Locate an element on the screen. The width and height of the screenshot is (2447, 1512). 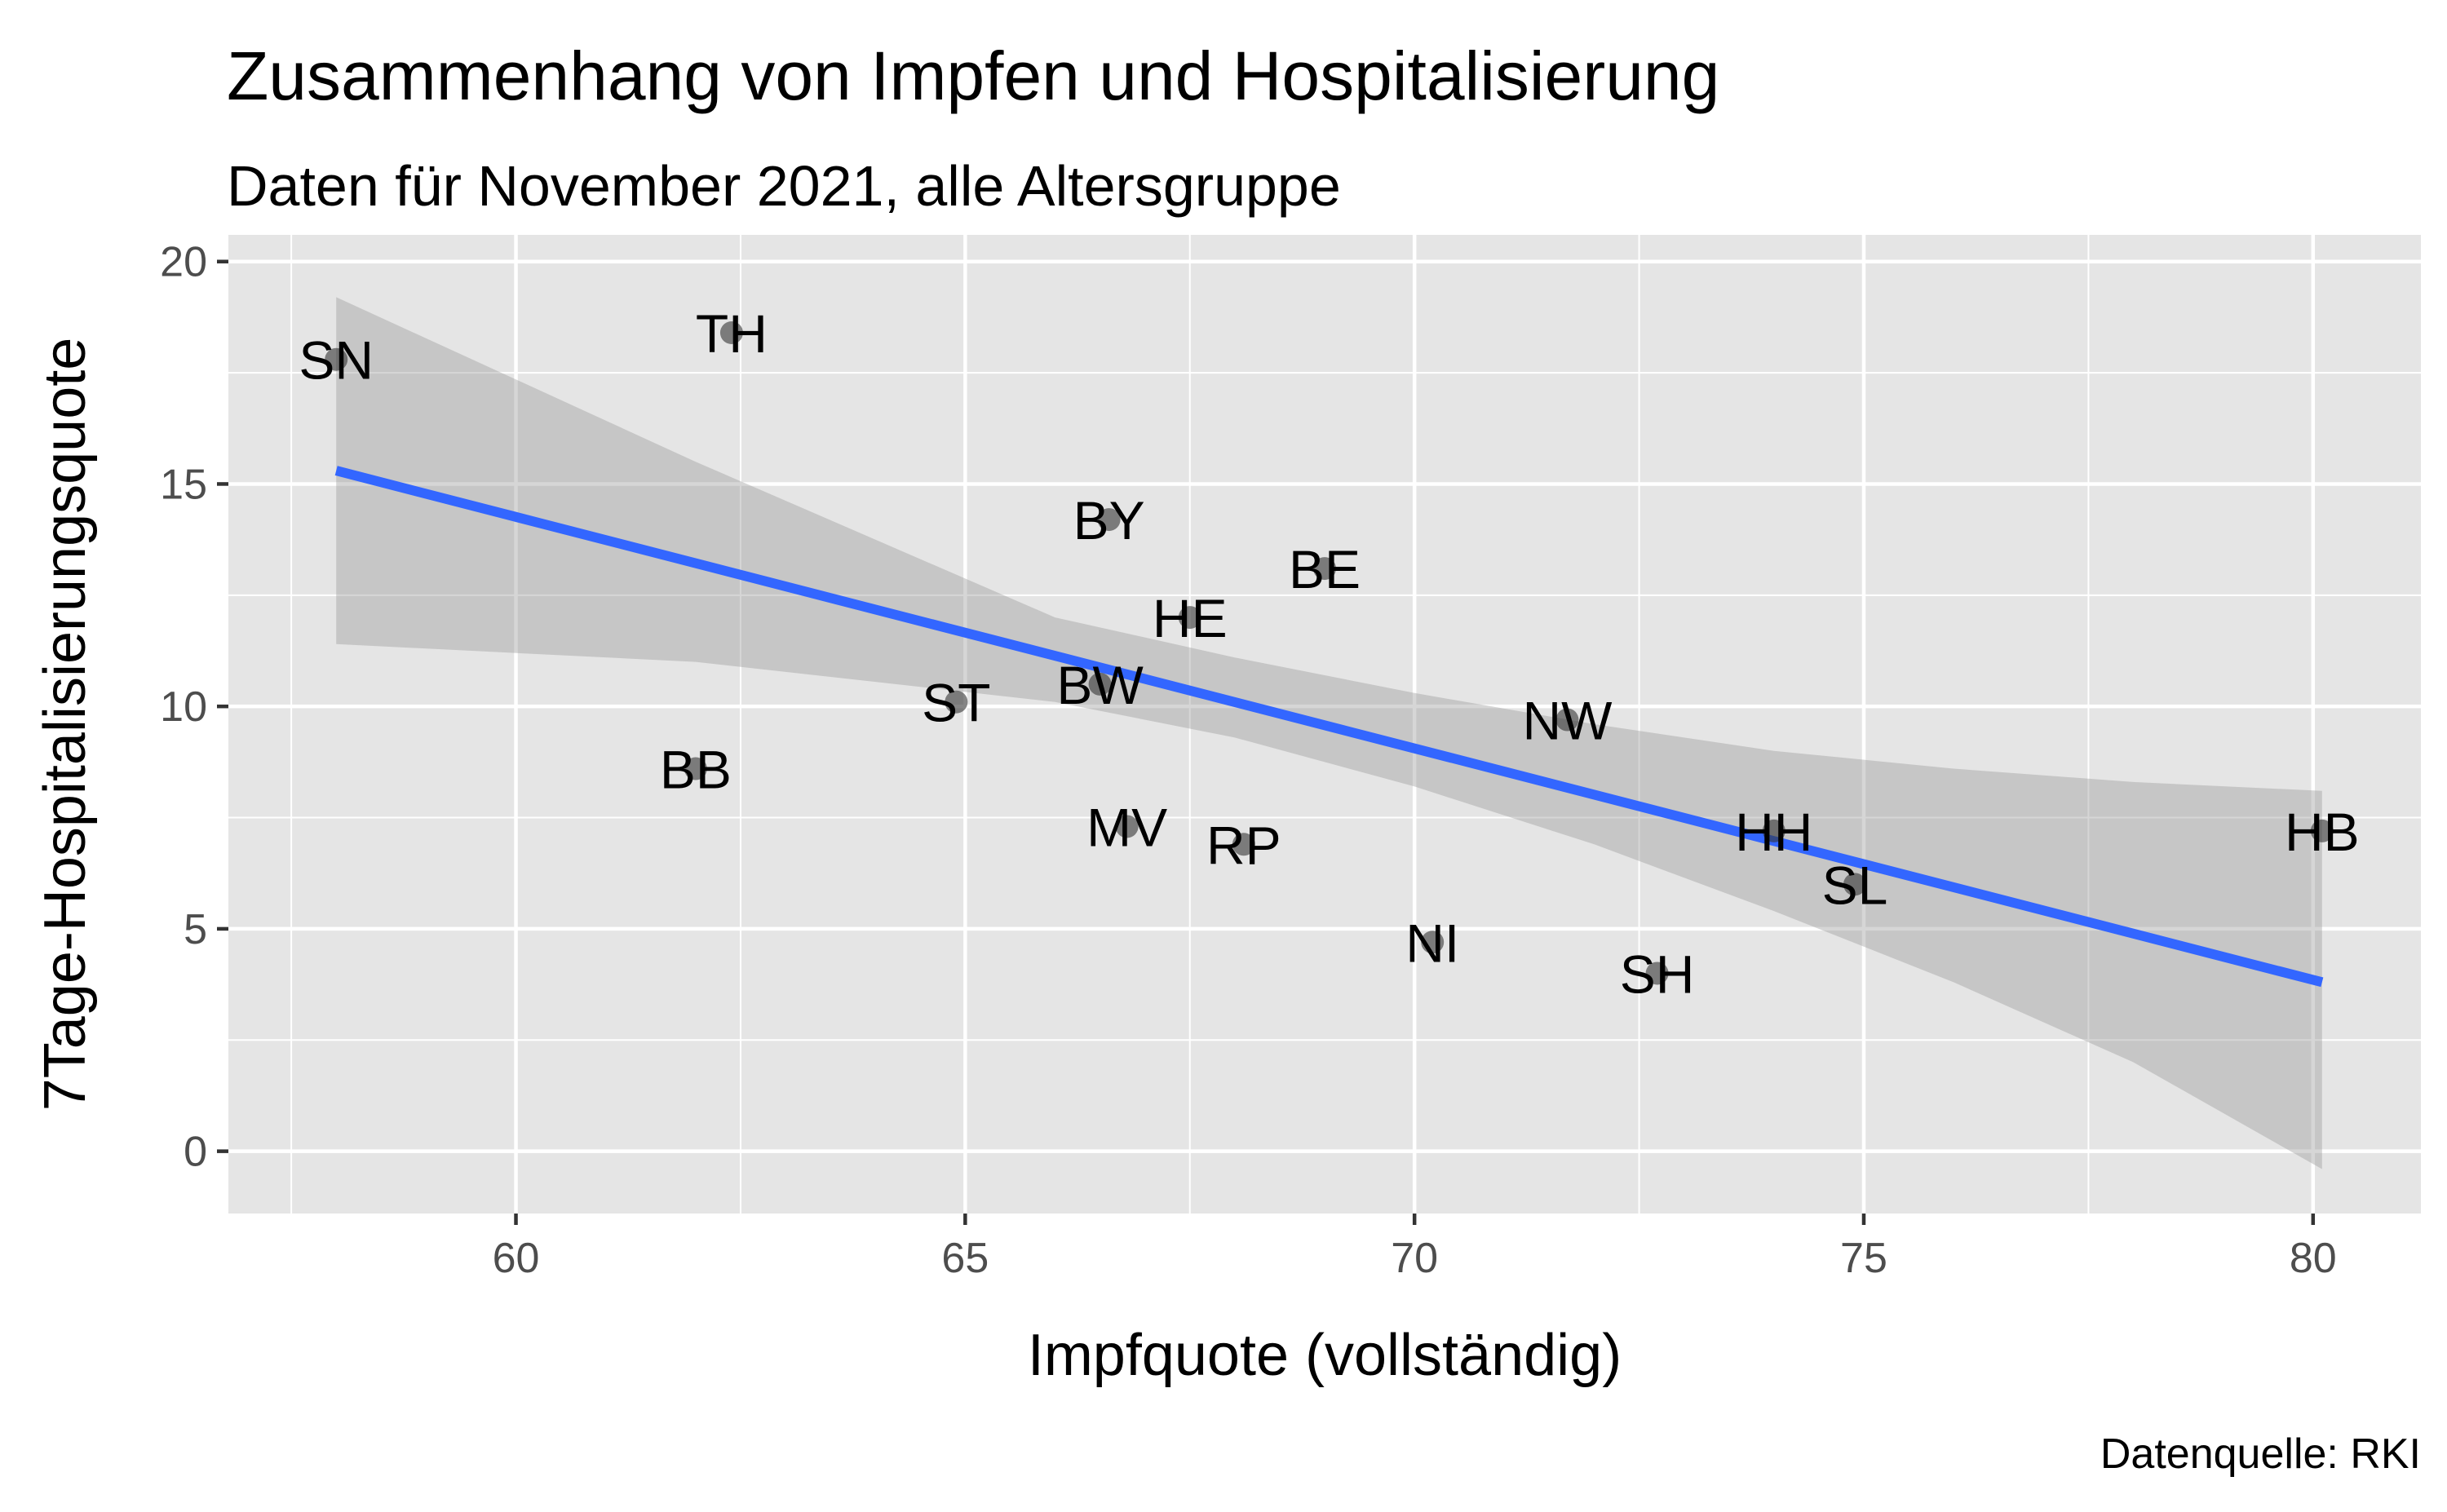
point-hh is located at coordinates (1773, 831).